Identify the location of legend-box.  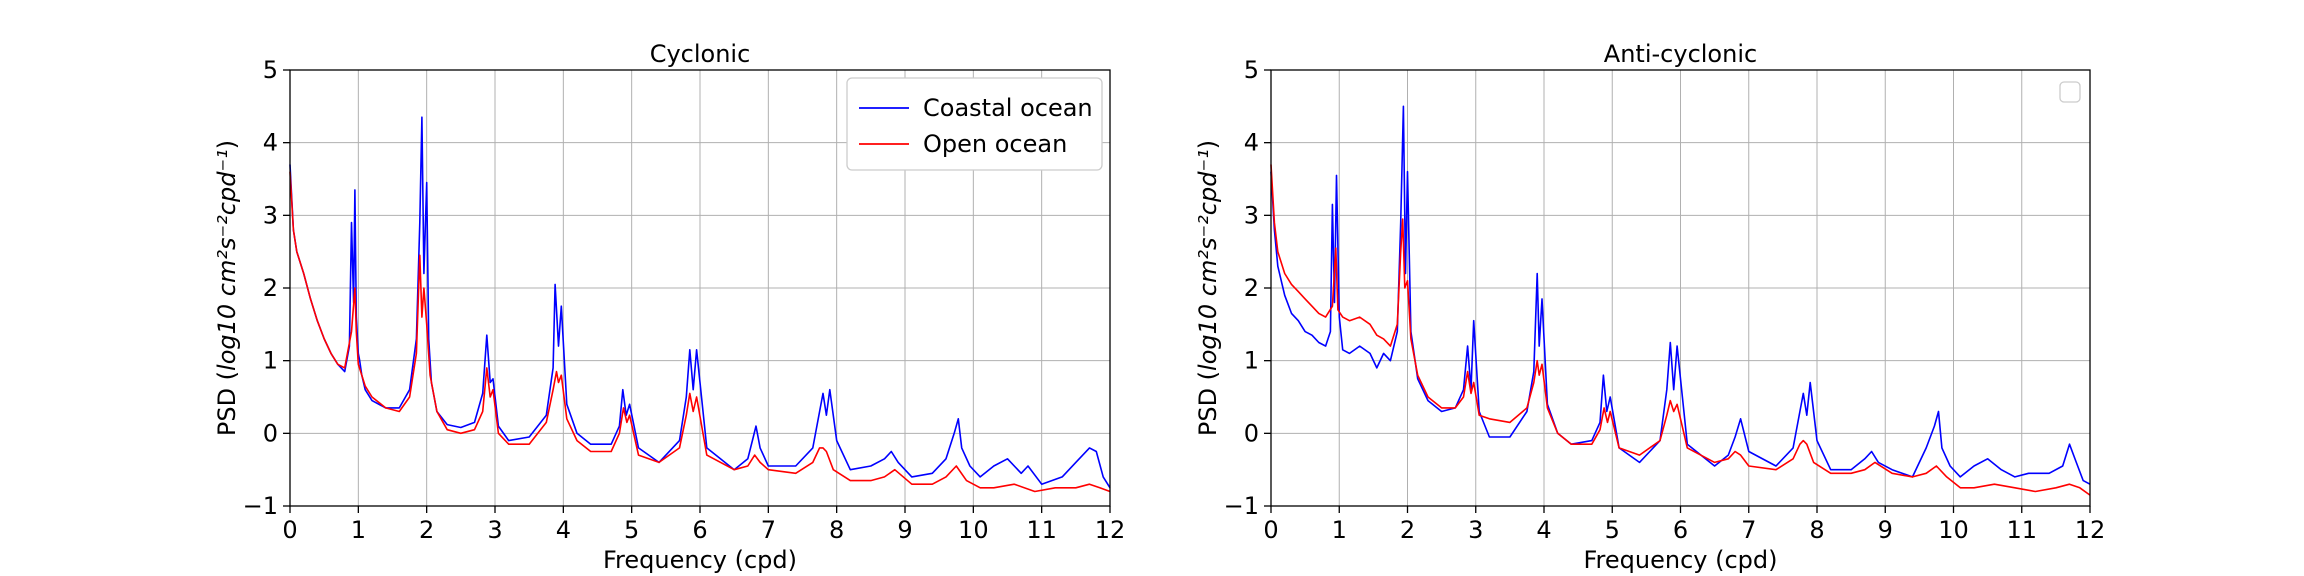
(974, 124).